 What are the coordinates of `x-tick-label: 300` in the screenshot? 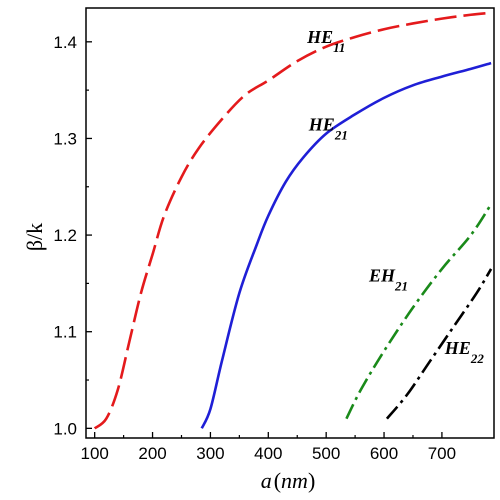 It's located at (210, 453).